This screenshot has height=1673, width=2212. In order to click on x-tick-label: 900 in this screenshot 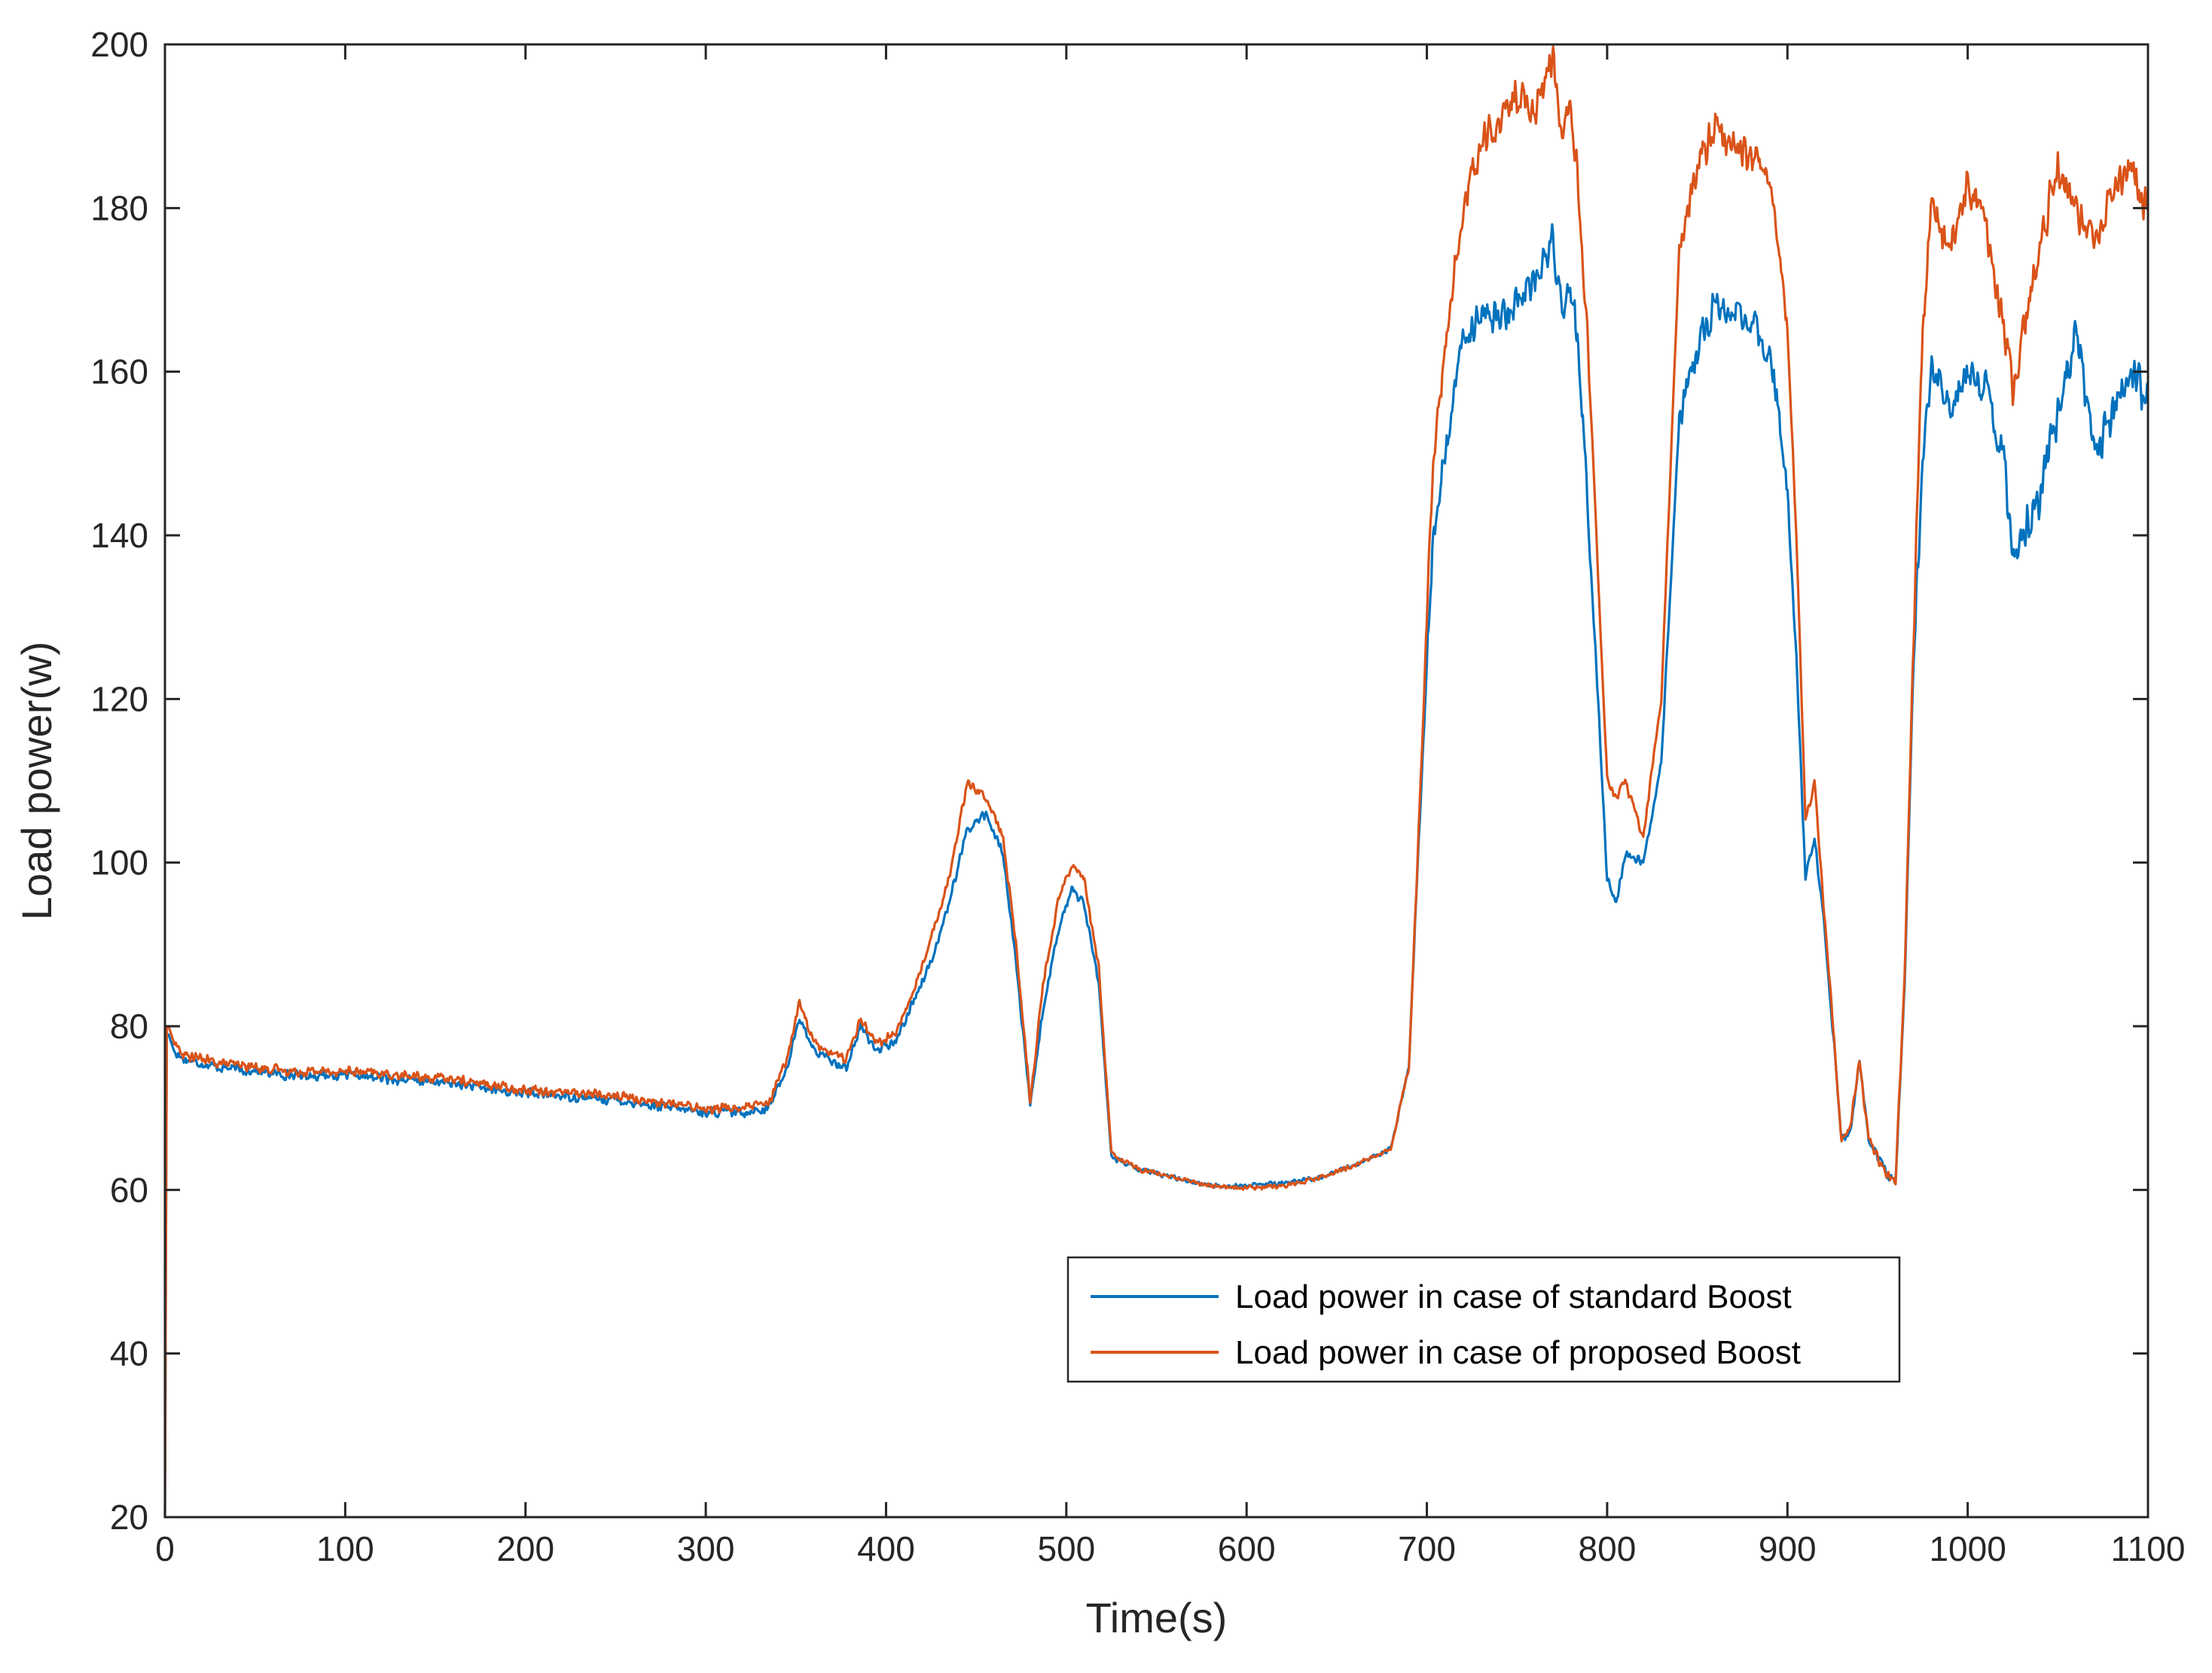, I will do `click(1788, 1548)`.